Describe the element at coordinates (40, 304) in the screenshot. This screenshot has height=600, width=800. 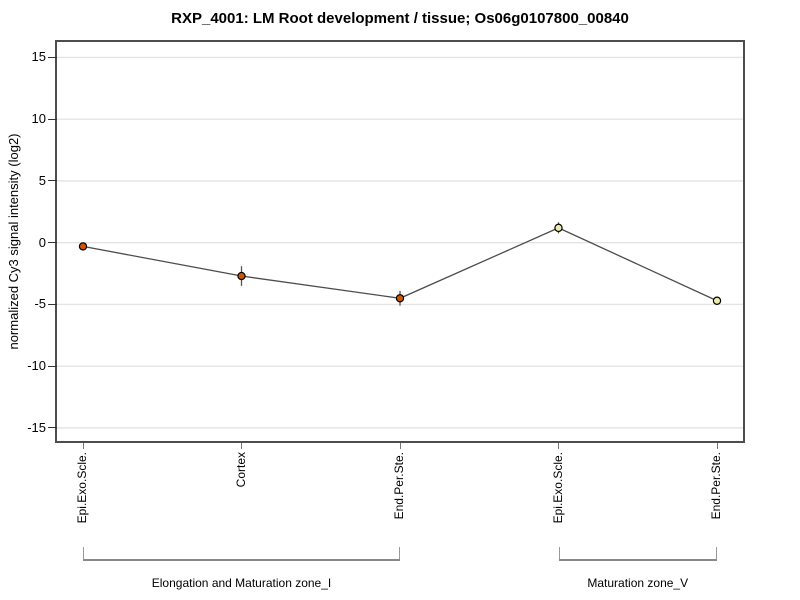
I see `y-tick-label: -5` at that location.